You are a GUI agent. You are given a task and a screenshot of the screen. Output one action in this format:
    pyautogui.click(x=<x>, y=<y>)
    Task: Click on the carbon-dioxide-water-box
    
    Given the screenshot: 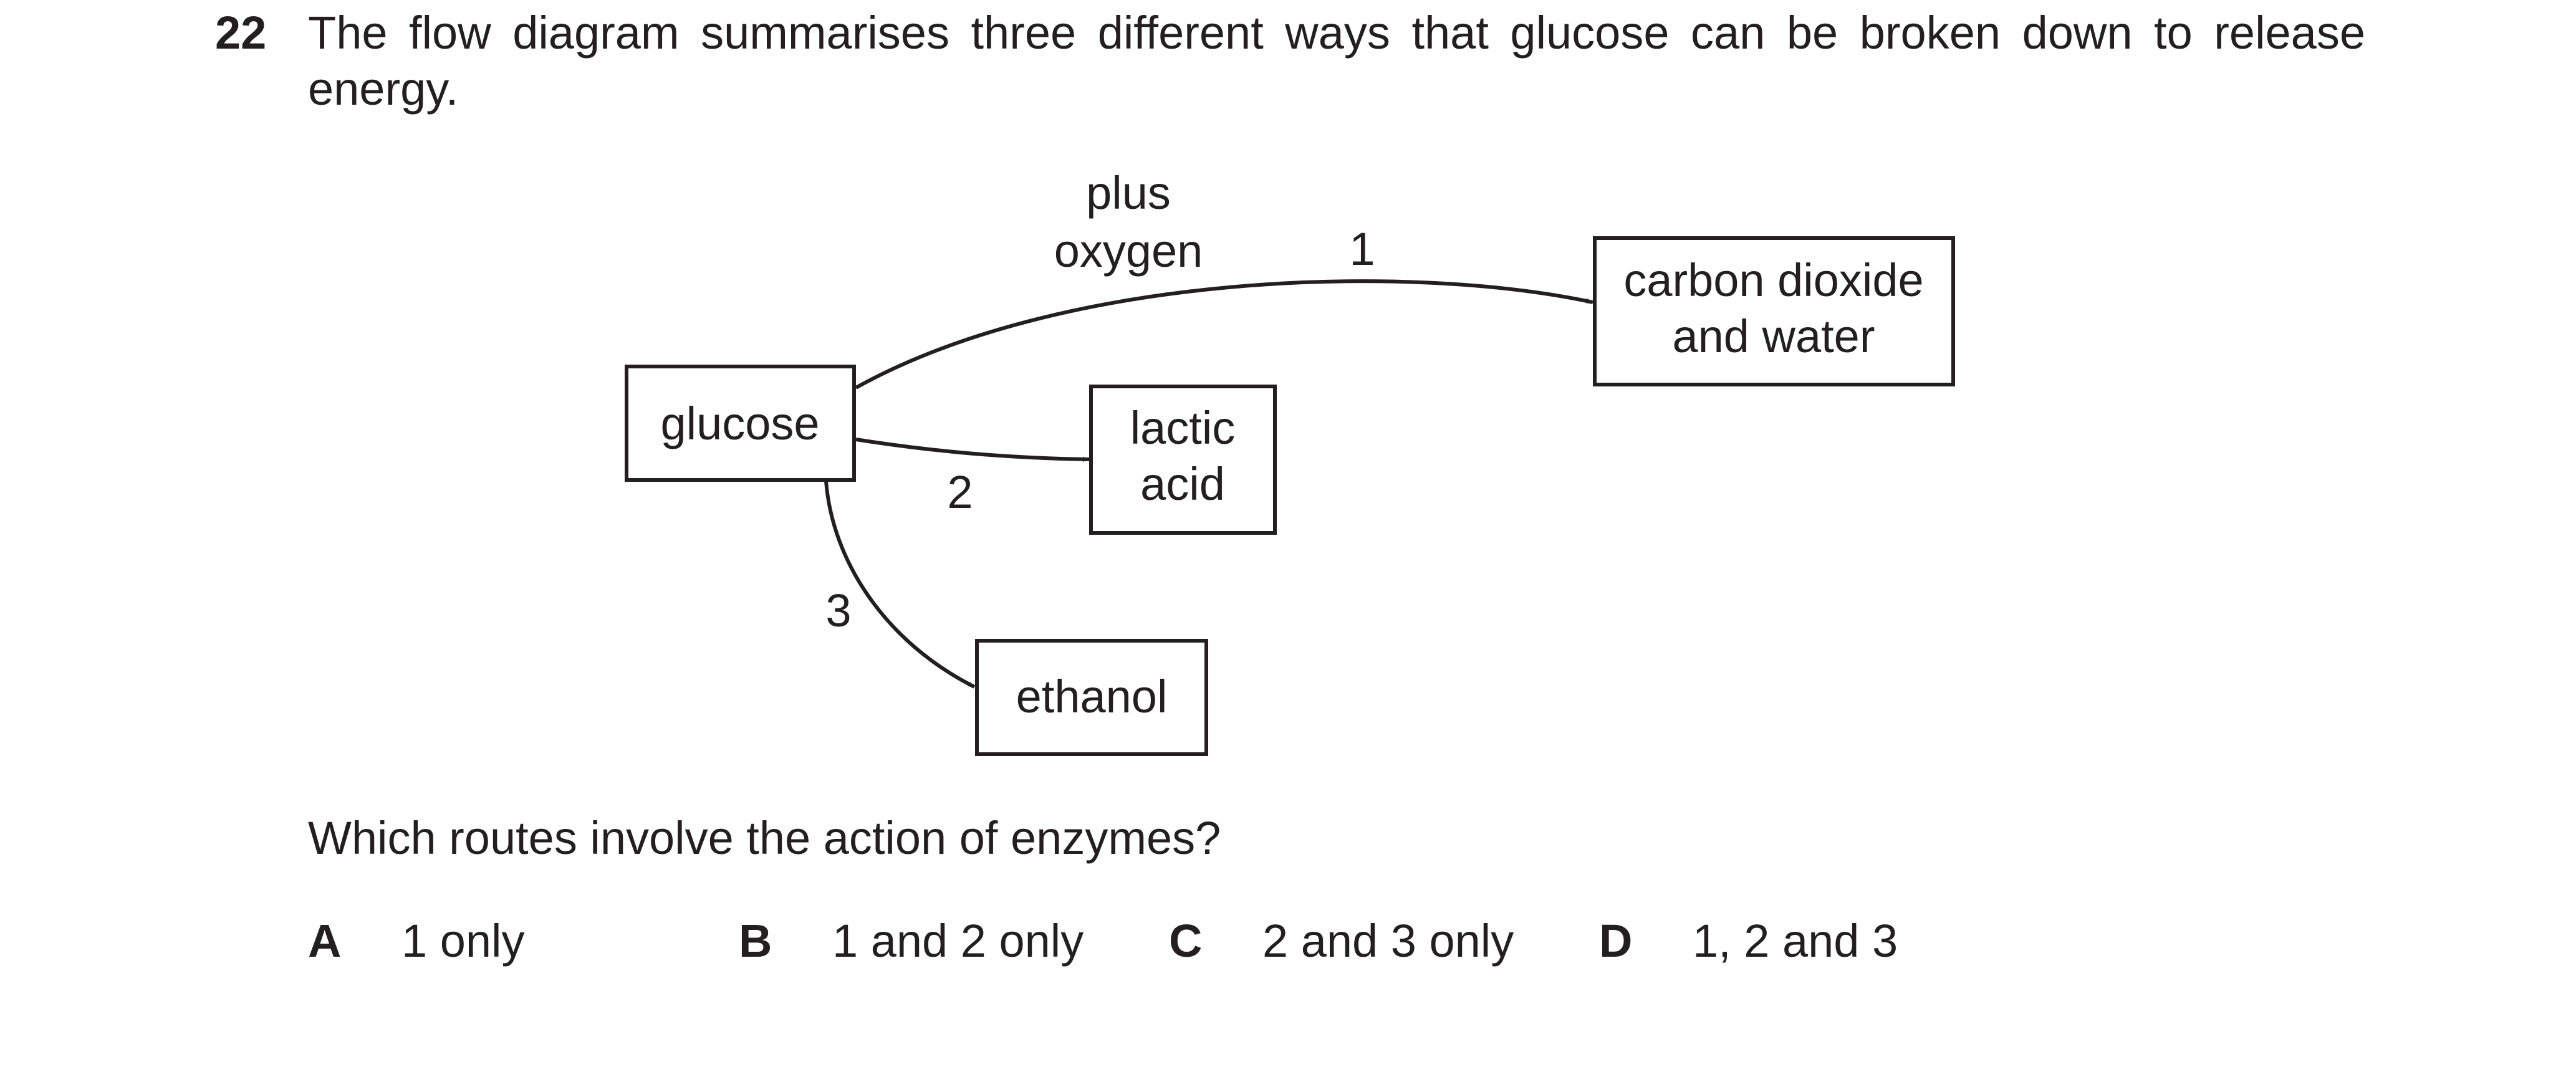 What is the action you would take?
    pyautogui.click(x=1774, y=311)
    